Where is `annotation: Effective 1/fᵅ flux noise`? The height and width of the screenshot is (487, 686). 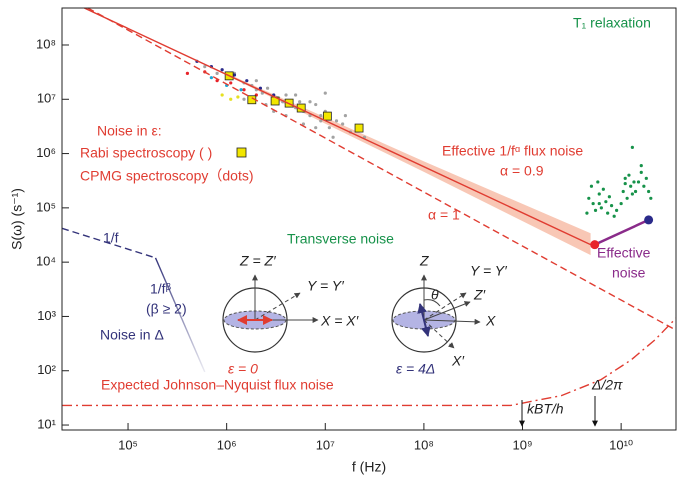
annotation: Effective 1/fᵅ flux noise is located at coordinates (512, 151).